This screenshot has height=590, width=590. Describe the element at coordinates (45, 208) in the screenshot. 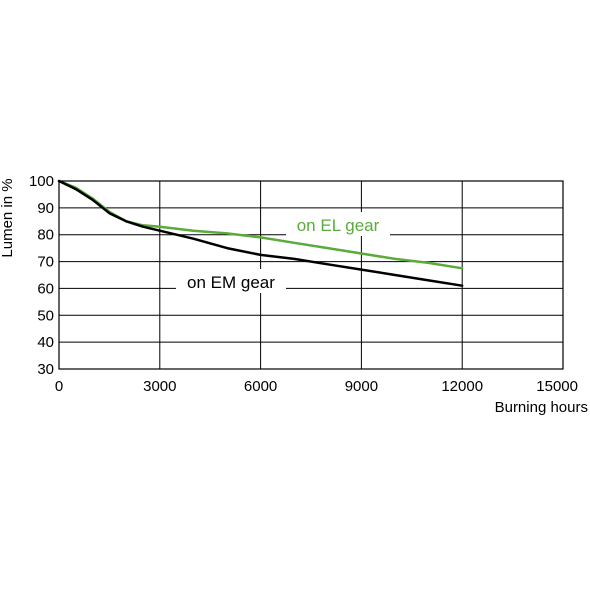

I see `y-tick-label: 90` at that location.